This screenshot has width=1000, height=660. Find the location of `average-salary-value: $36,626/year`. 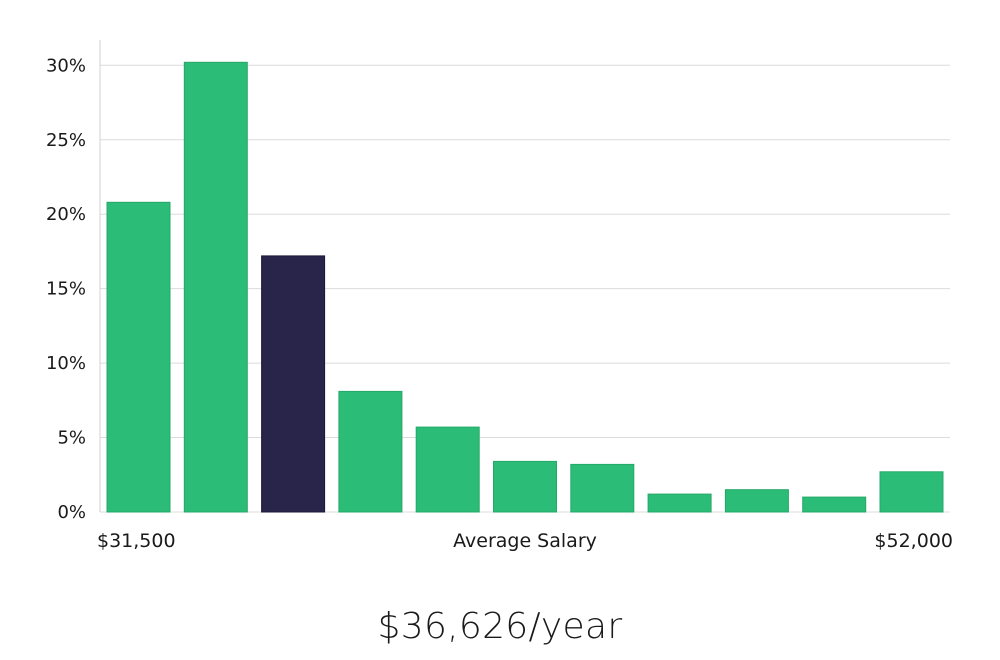

average-salary-value: $36,626/year is located at coordinates (500, 626).